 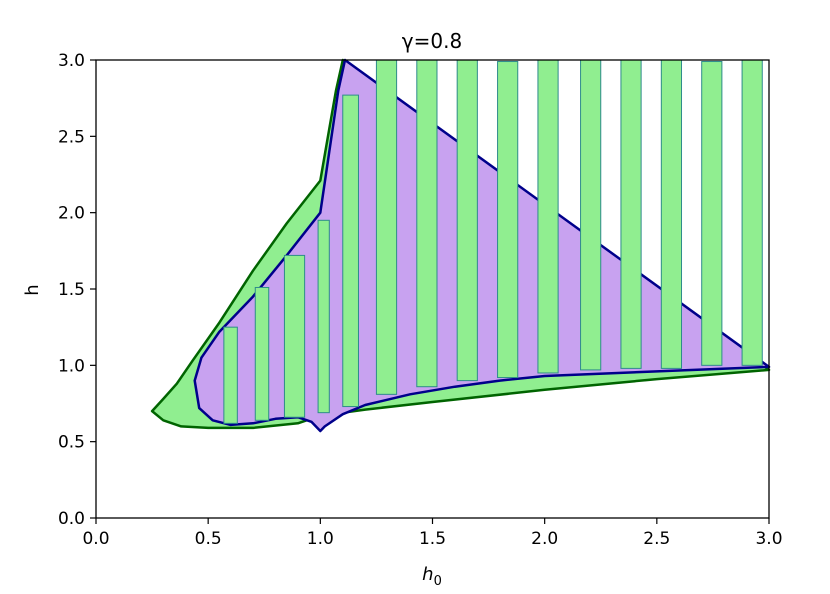 I want to click on y-tick-label: 0.0, so click(x=71, y=519).